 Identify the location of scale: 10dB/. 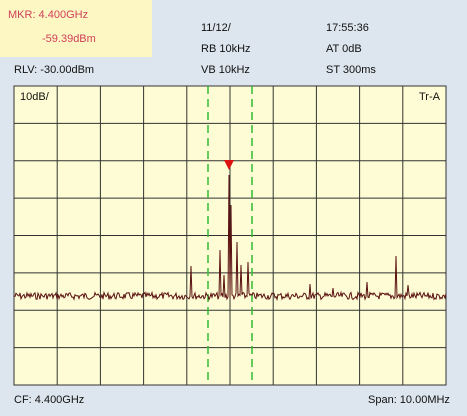
(34, 97).